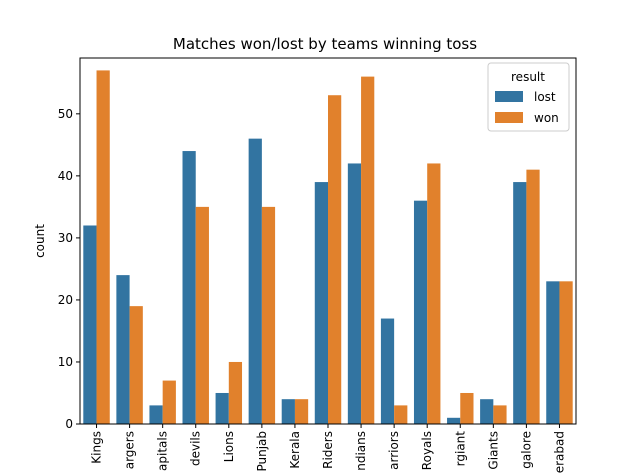 The image size is (640, 476). What do you see at coordinates (427, 450) in the screenshot?
I see `x-tick-label: Royals` at bounding box center [427, 450].